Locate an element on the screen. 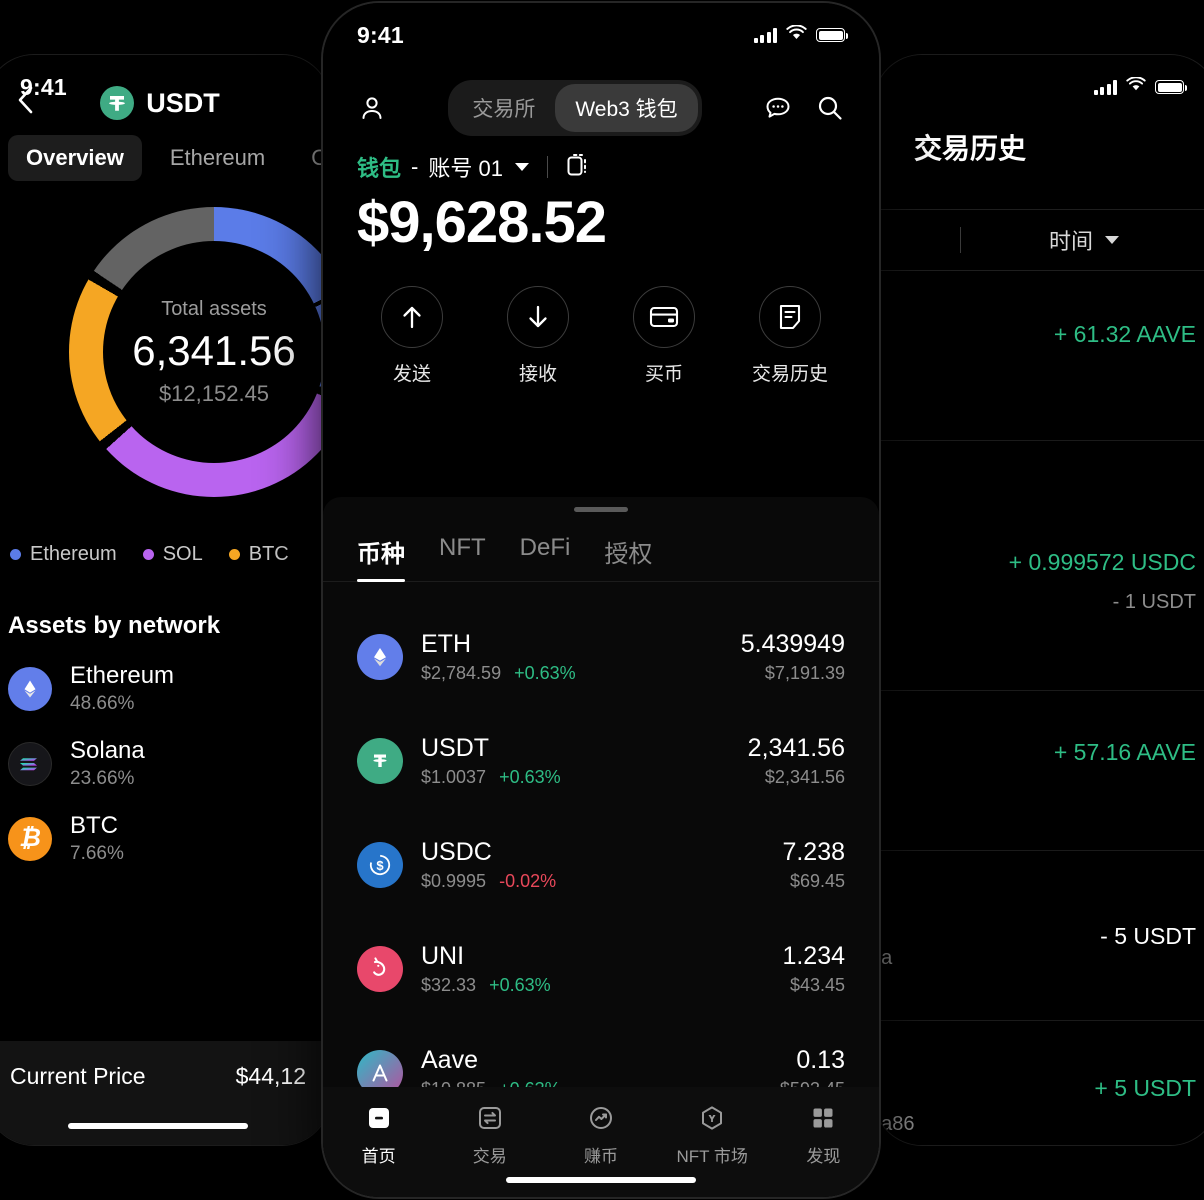 Image resolution: width=1204 pixels, height=1200 pixels. usdc-icon: $ is located at coordinates (380, 865).